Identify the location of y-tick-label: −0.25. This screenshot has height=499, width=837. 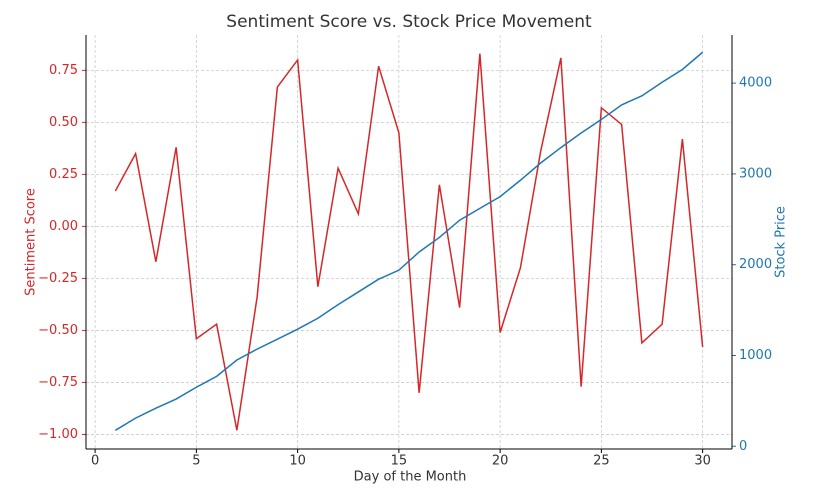
(58, 278).